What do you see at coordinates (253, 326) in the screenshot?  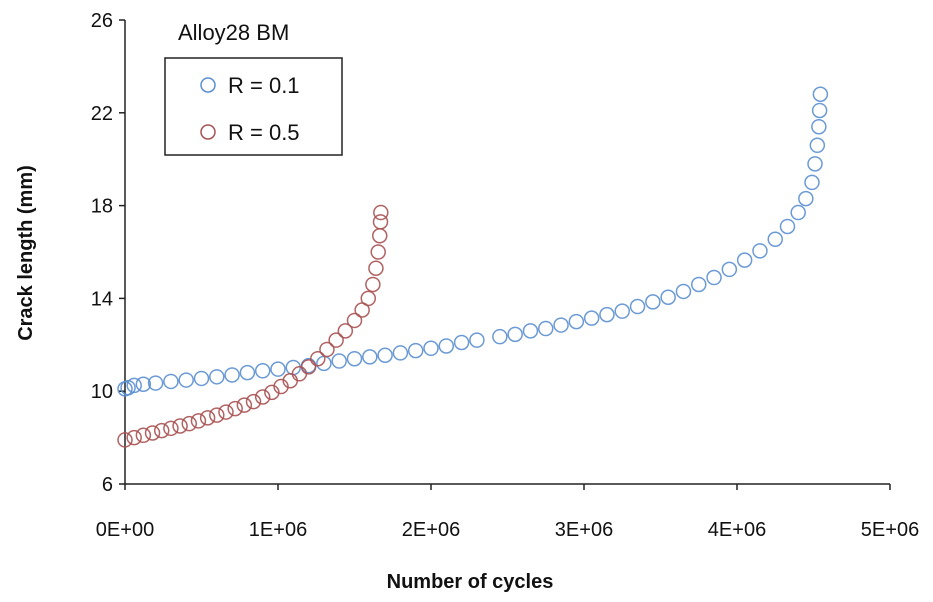 I see `series-r05` at bounding box center [253, 326].